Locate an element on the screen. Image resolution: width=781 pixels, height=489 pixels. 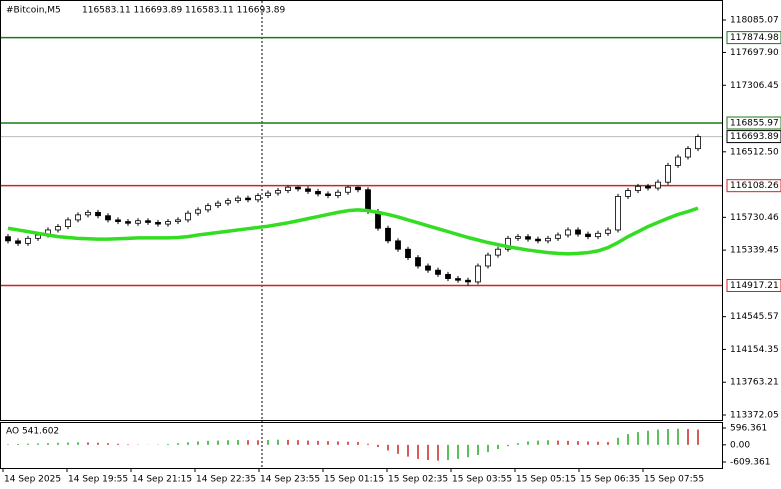
x-tick-label: 14 Sep 22:35 is located at coordinates (226, 480).